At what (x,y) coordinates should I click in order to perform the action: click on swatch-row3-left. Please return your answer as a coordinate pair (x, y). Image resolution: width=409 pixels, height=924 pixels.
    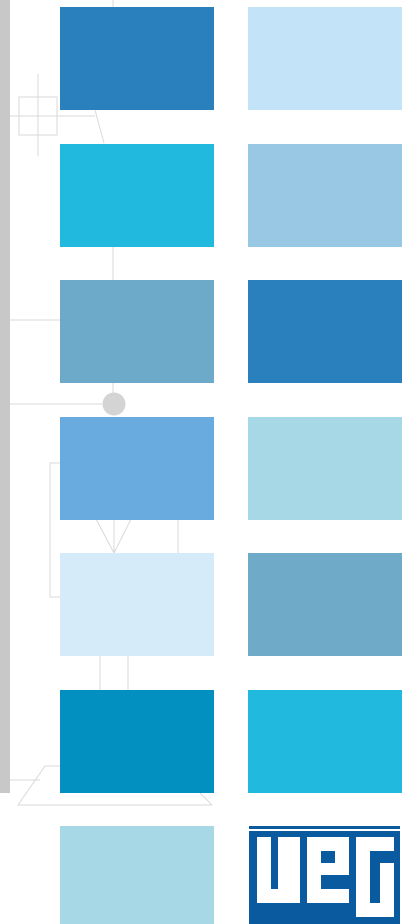
    Looking at the image, I should click on (137, 331).